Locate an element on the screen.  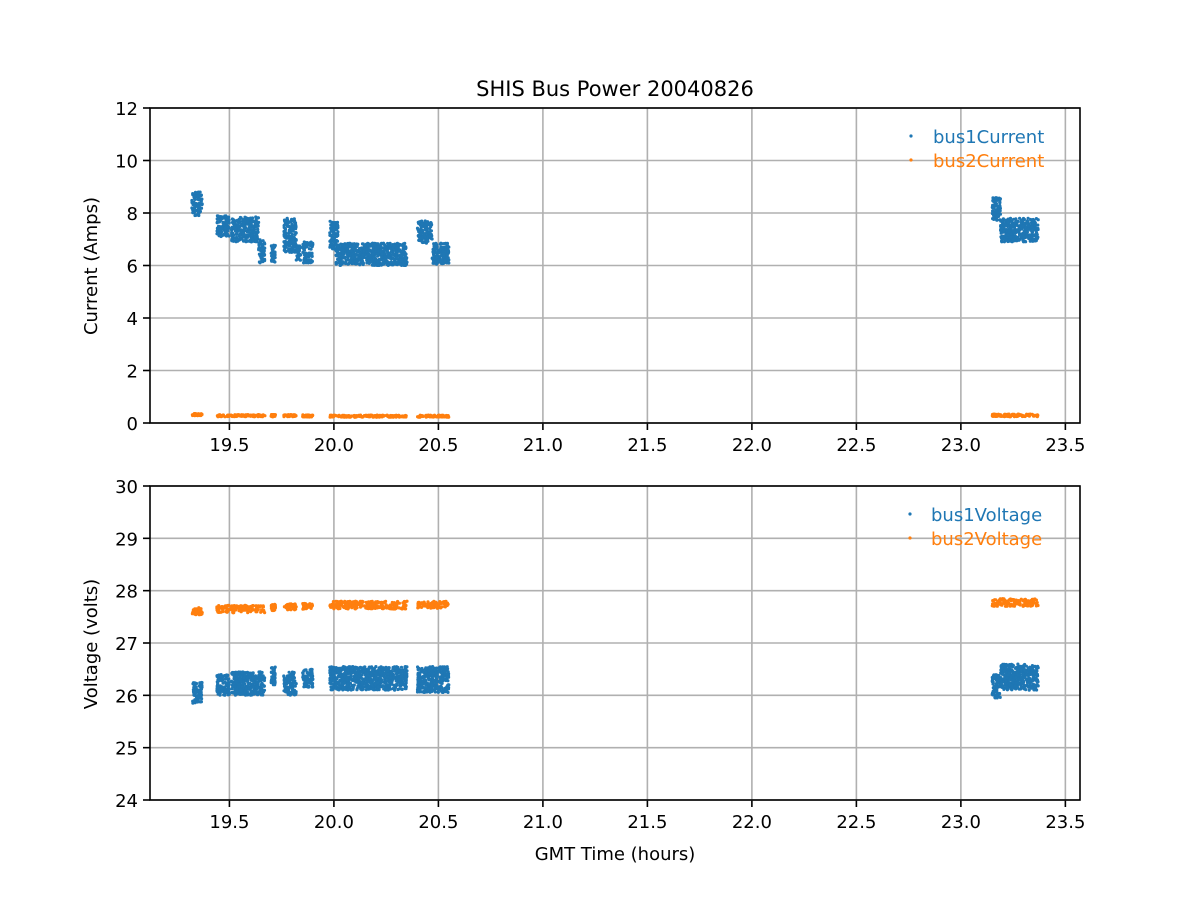
legend-marker-bus1Current is located at coordinates (911, 136).